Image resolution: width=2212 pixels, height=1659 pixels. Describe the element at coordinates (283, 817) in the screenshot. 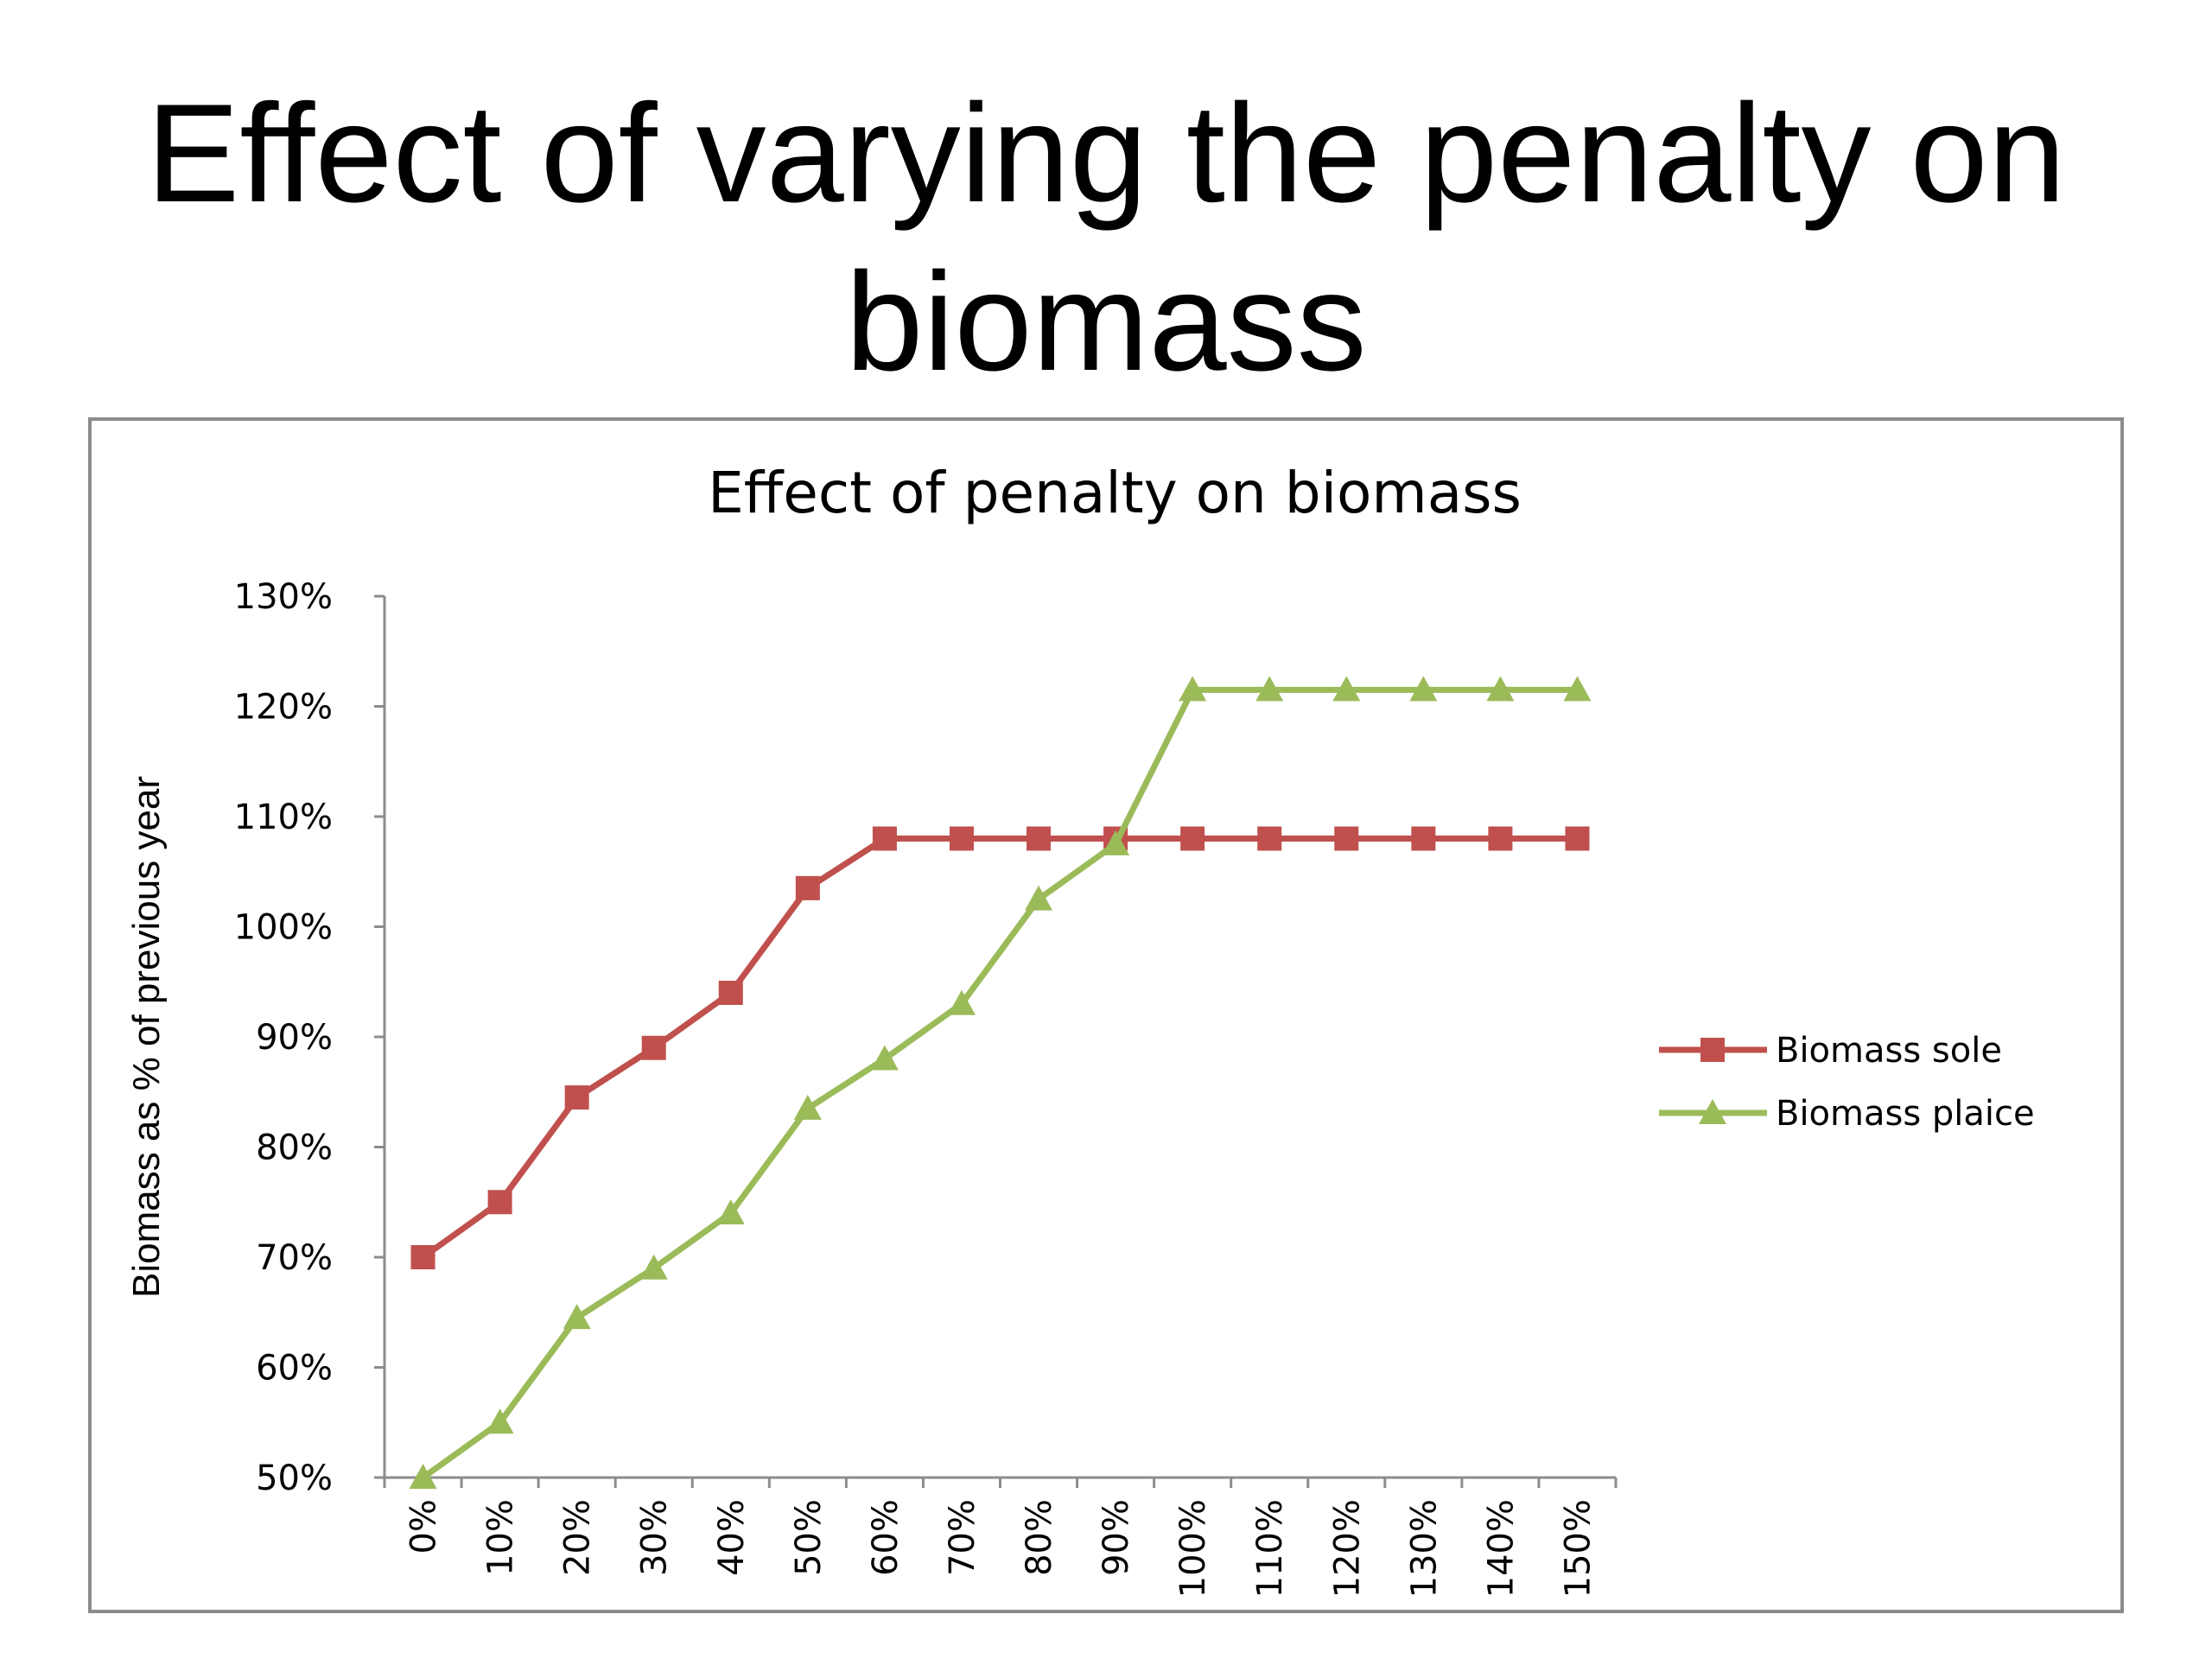

I see `y-tick-label: 110%` at that location.